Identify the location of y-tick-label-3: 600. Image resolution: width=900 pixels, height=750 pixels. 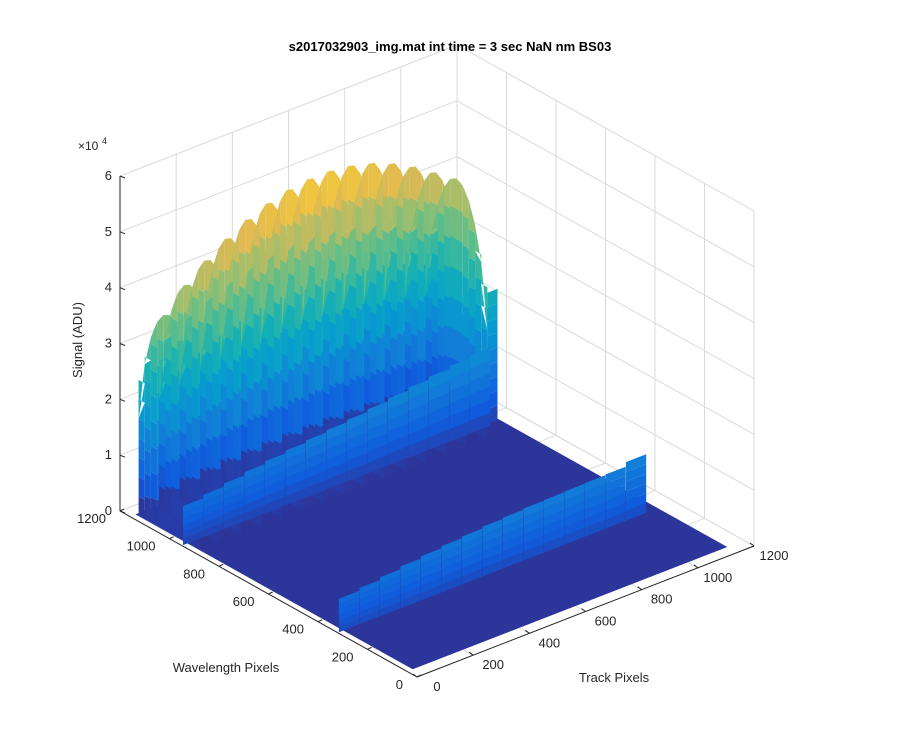
(244, 601).